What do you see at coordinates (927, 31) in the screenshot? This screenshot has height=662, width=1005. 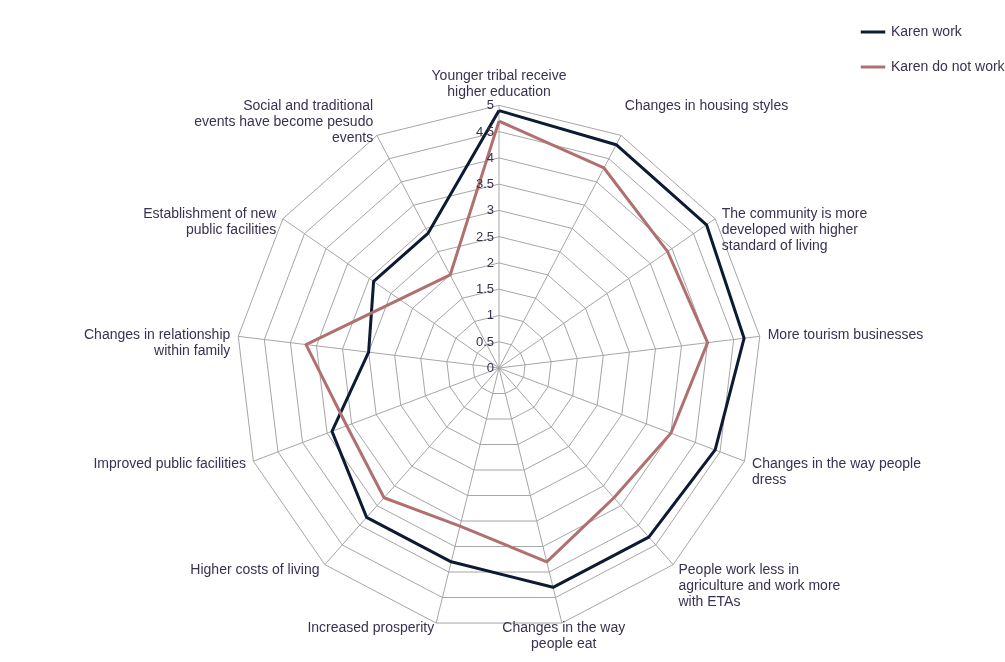 I see `legend-label: Karen work` at bounding box center [927, 31].